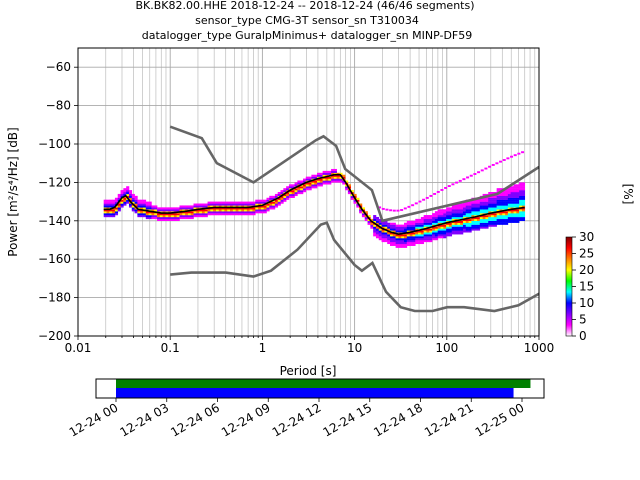  What do you see at coordinates (398, 419) in the screenshot?
I see `time-tick-label: 12-24 18` at bounding box center [398, 419].